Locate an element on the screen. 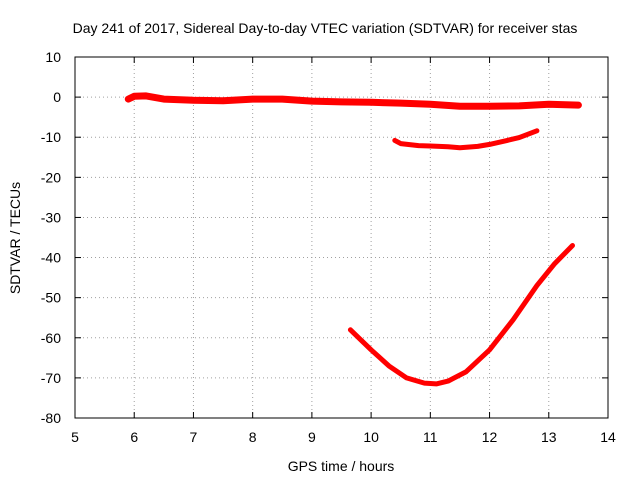 The image size is (640, 480). y-tick-label: -30 is located at coordinates (51, 217).